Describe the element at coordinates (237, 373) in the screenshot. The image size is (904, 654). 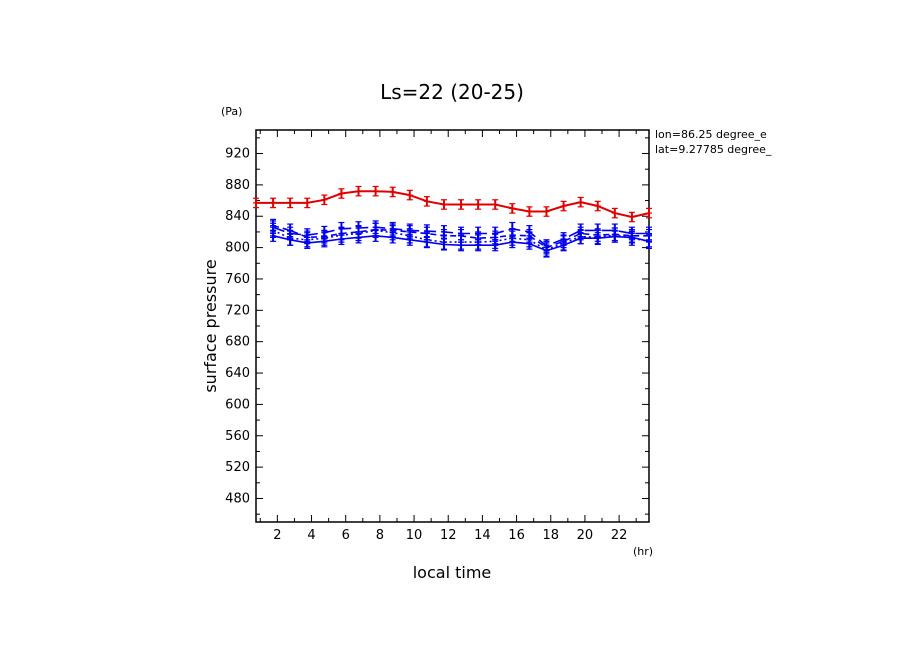
I see `y-tick-label: 640` at that location.